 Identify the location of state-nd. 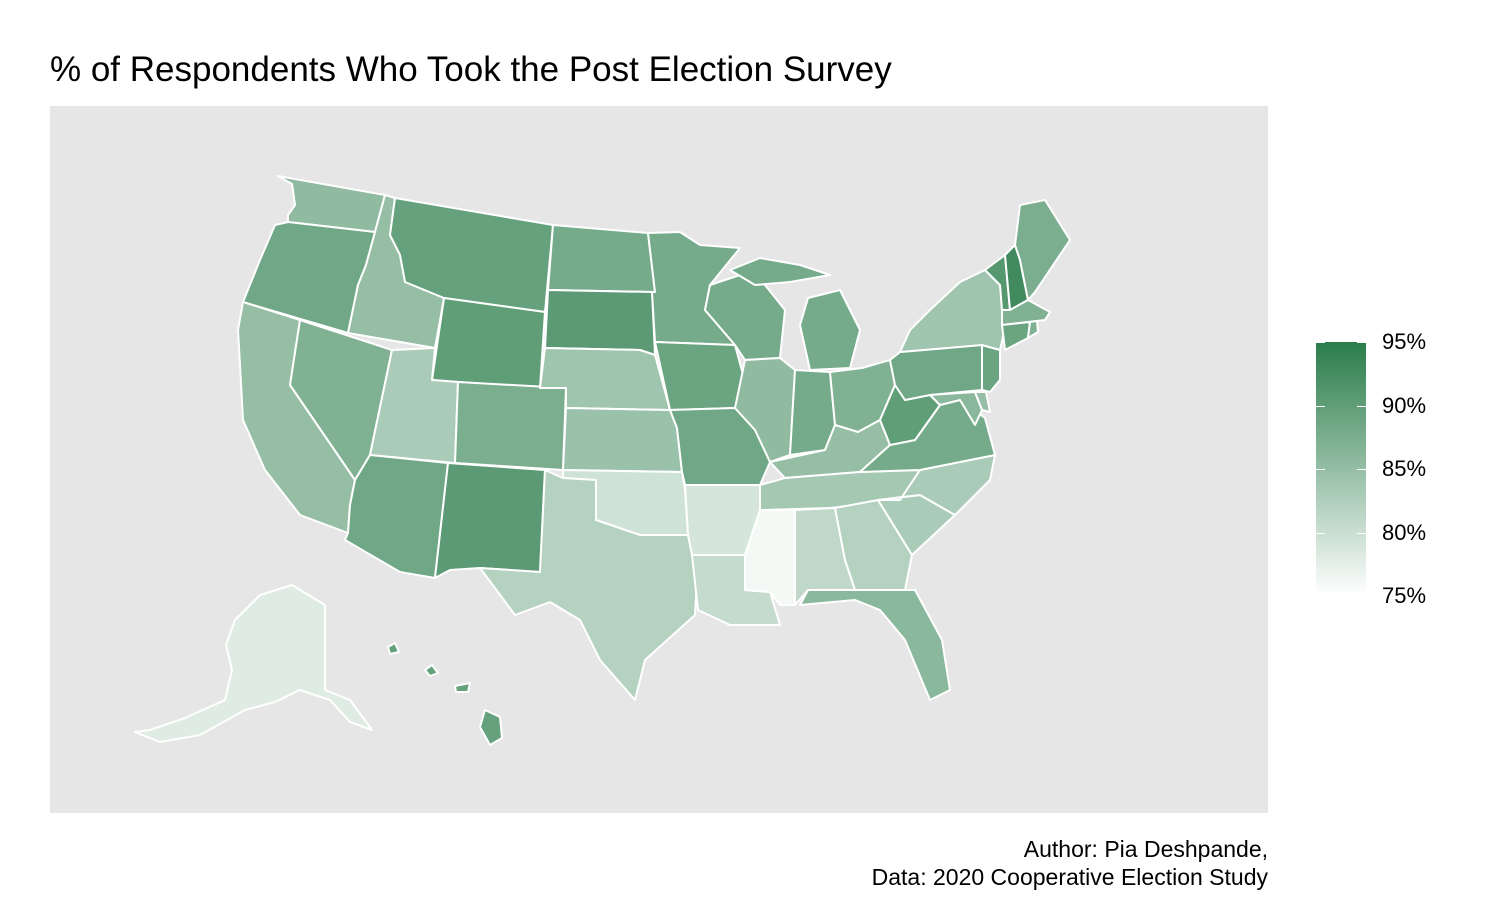
(601, 258).